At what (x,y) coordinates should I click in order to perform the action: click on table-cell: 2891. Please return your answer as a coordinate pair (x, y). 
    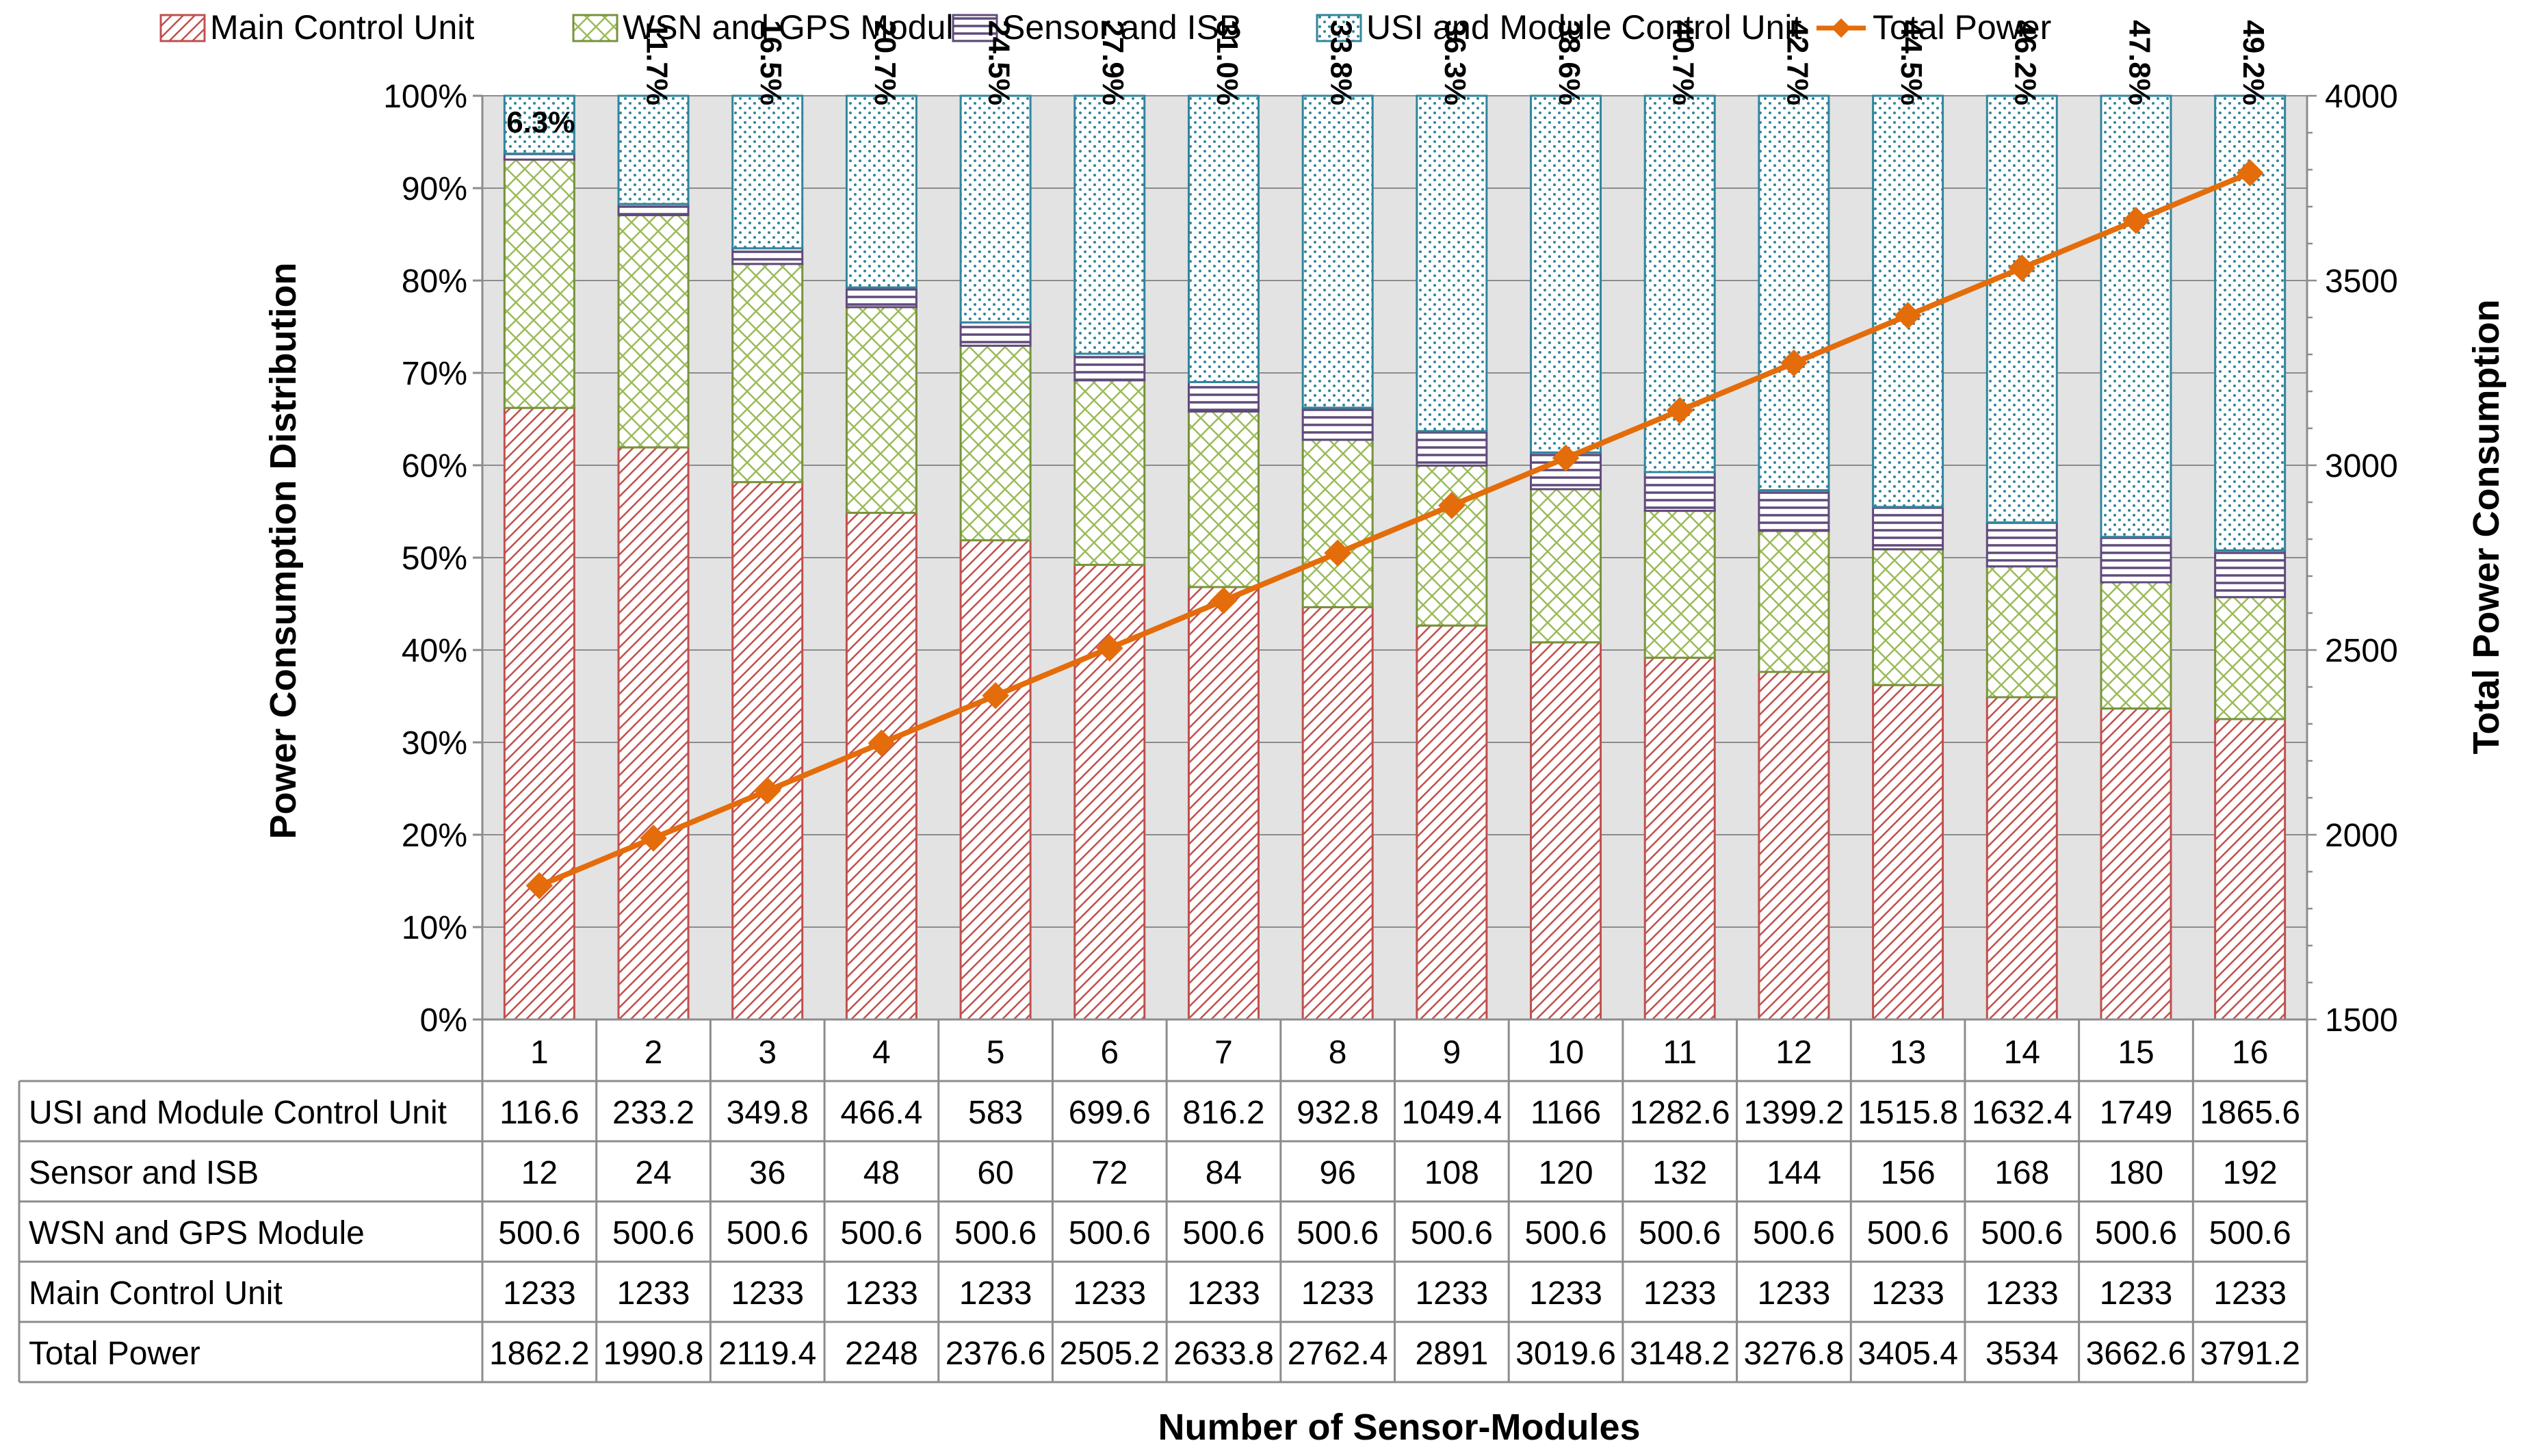
    Looking at the image, I should click on (1451, 1354).